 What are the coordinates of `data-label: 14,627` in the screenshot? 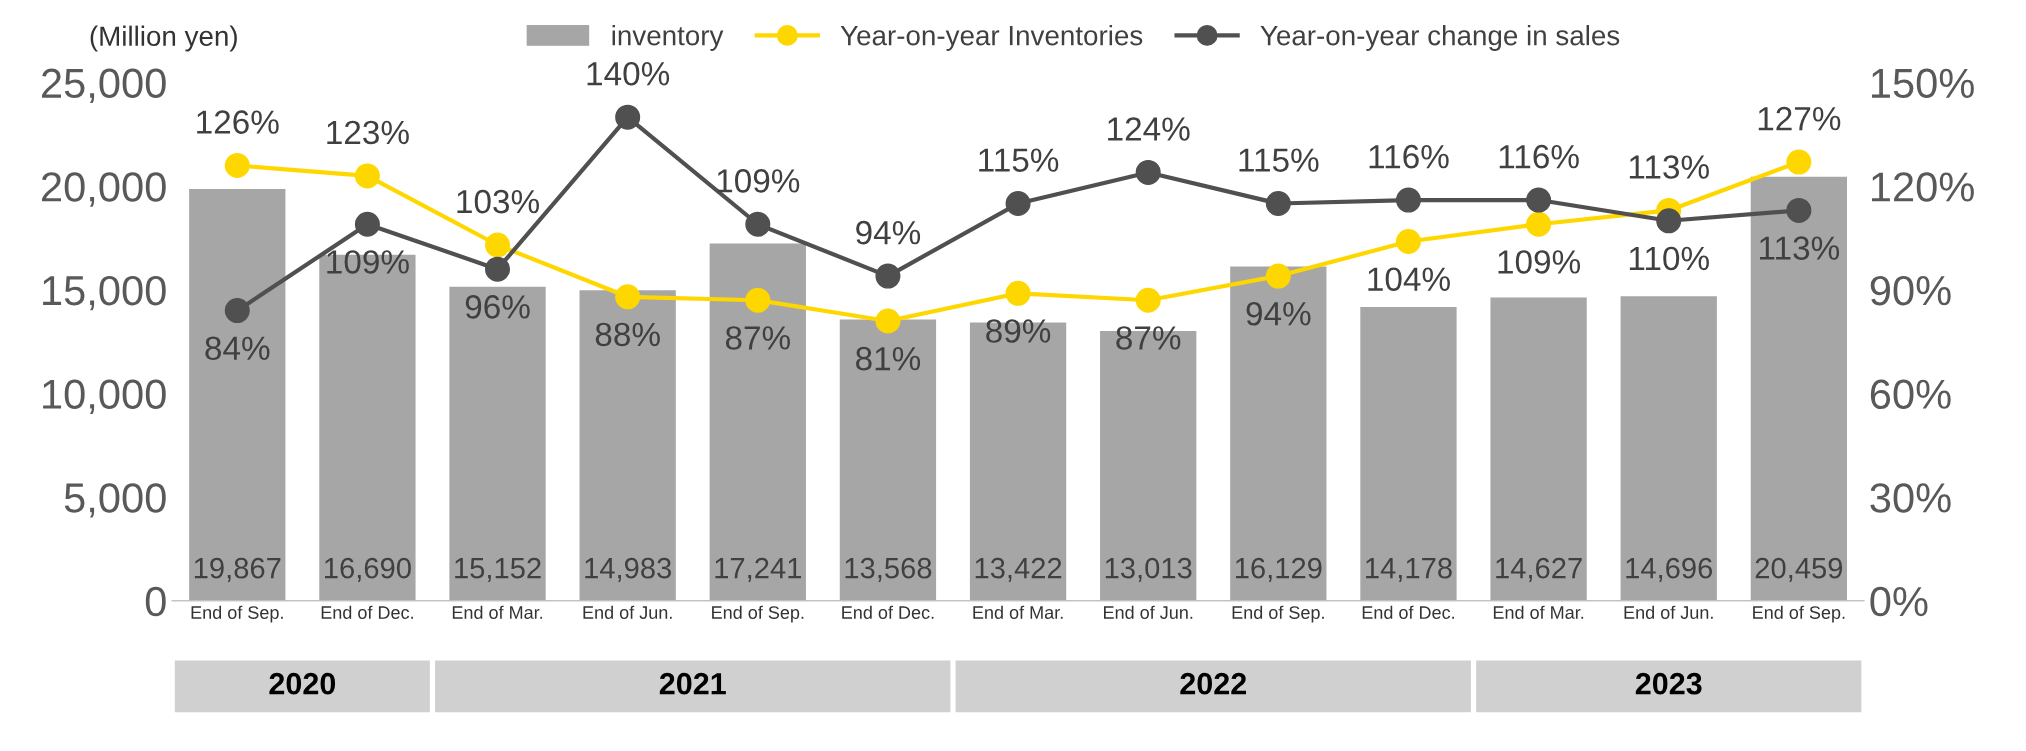 It's located at (1539, 569).